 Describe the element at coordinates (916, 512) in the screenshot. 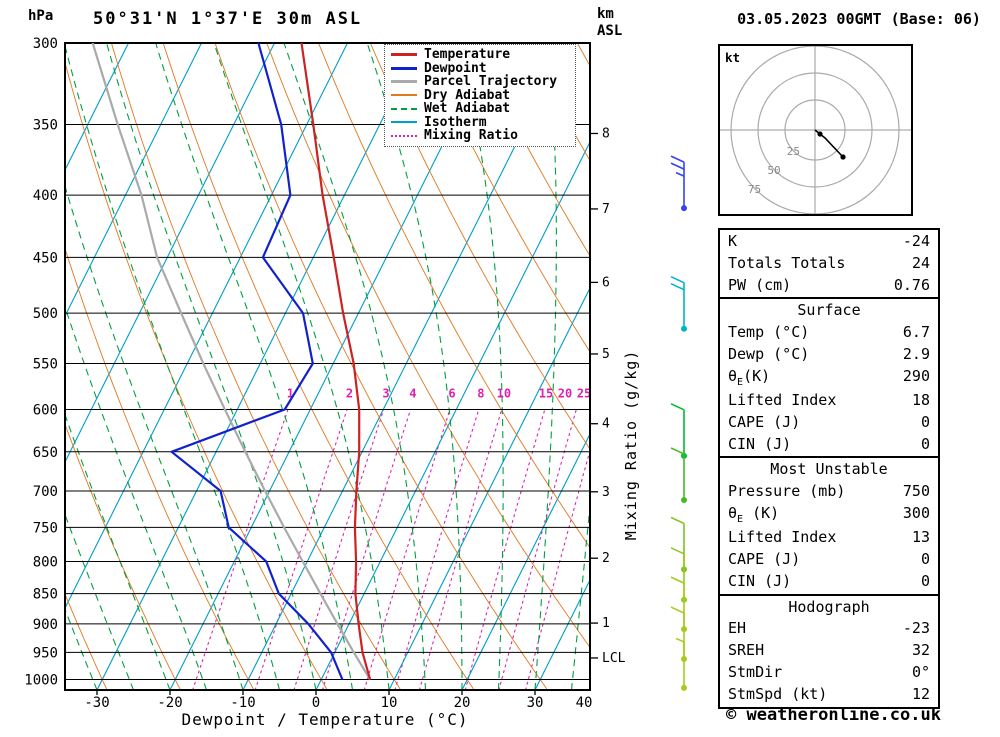

I see `stat-value: 300` at that location.